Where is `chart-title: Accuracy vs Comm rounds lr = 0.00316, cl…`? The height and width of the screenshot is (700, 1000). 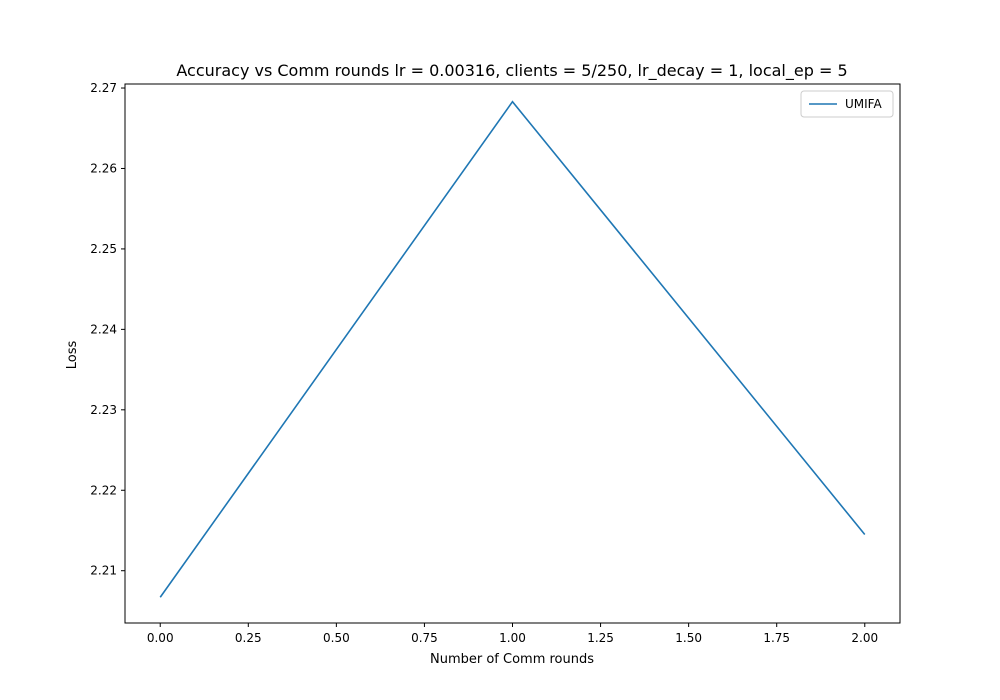 chart-title: Accuracy vs Comm rounds lr = 0.00316, cl… is located at coordinates (511, 71).